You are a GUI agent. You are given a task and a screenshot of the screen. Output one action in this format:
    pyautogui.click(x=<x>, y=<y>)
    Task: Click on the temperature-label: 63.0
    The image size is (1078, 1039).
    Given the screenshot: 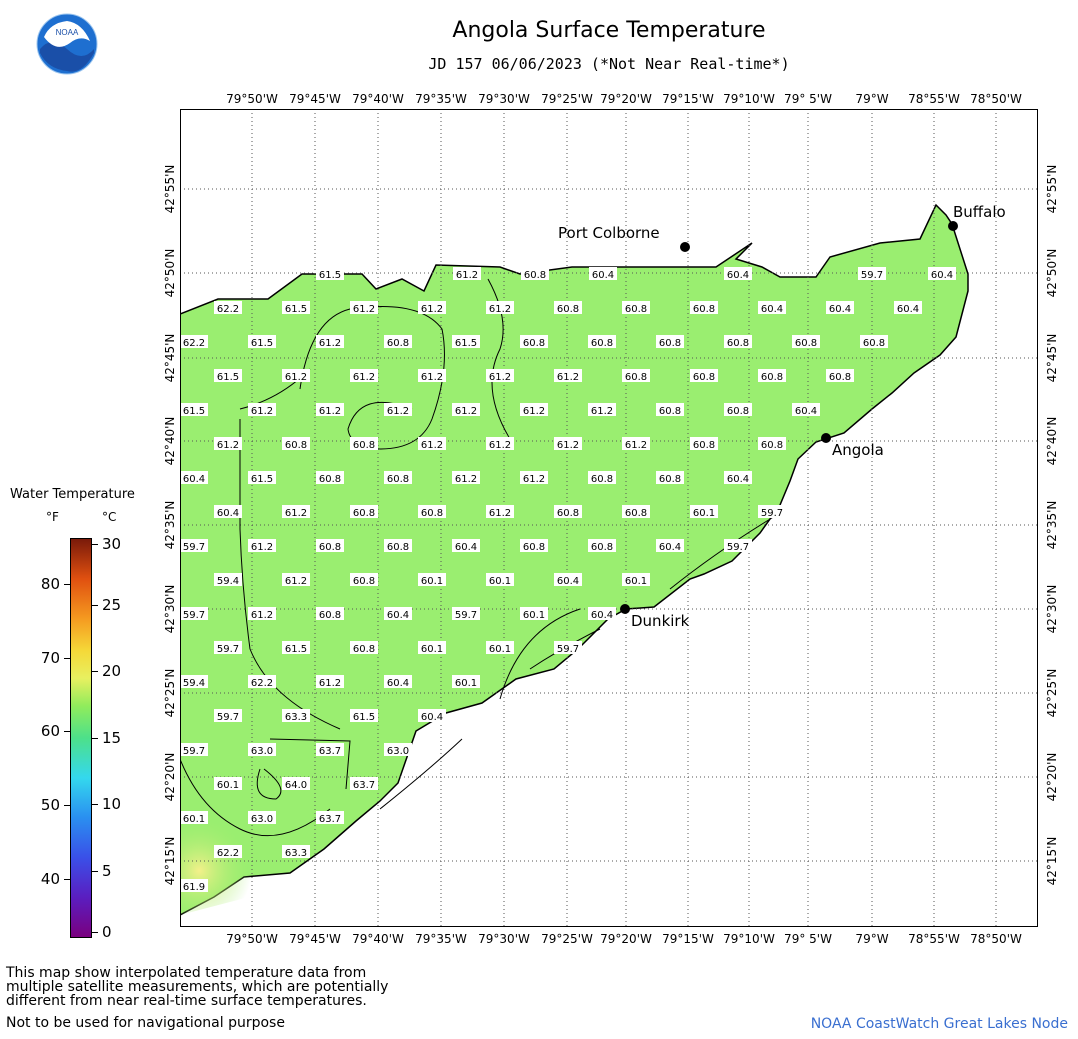 What is the action you would take?
    pyautogui.click(x=398, y=751)
    